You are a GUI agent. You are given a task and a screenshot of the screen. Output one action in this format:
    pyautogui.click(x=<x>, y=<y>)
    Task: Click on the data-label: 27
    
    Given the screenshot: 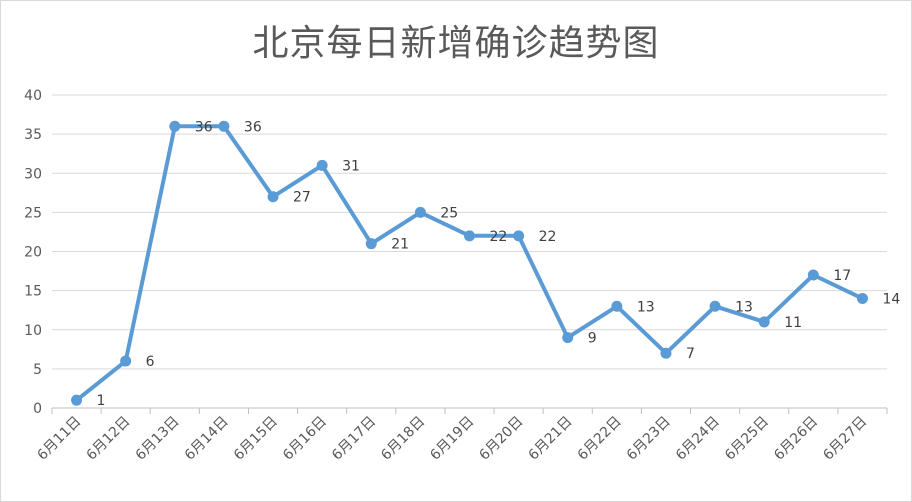 What is the action you would take?
    pyautogui.click(x=302, y=198)
    